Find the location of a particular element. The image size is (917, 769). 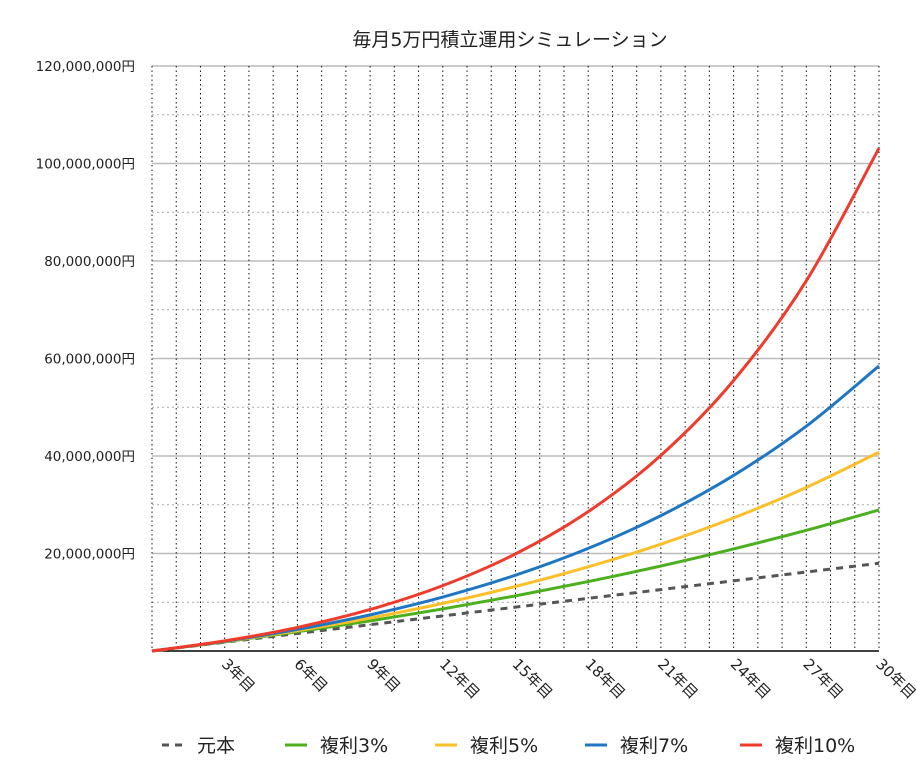

x-tick-label: 3年目 is located at coordinates (238, 675).